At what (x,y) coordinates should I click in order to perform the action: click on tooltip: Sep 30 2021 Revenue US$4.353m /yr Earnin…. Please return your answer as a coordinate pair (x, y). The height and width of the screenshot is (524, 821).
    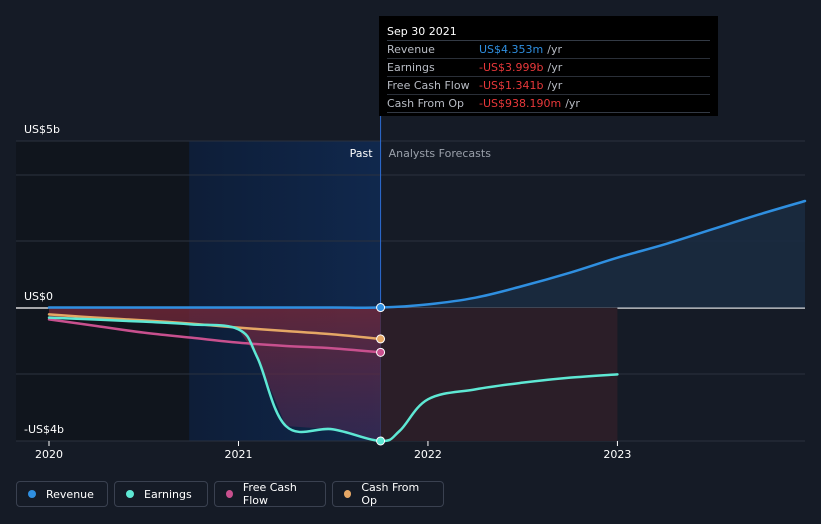
    Looking at the image, I should click on (548, 66).